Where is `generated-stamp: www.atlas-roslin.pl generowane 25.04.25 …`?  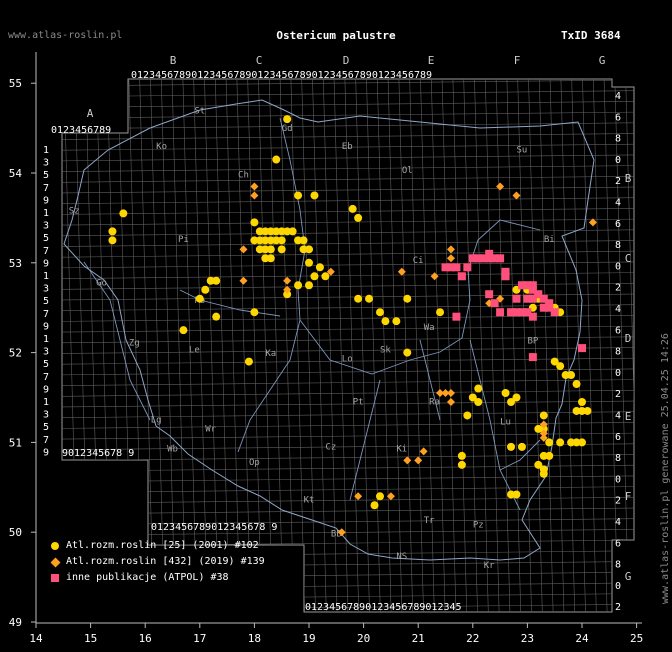
generated-stamp: www.atlas-roslin.pl generowane 25.04.25 … is located at coordinates (665, 468).